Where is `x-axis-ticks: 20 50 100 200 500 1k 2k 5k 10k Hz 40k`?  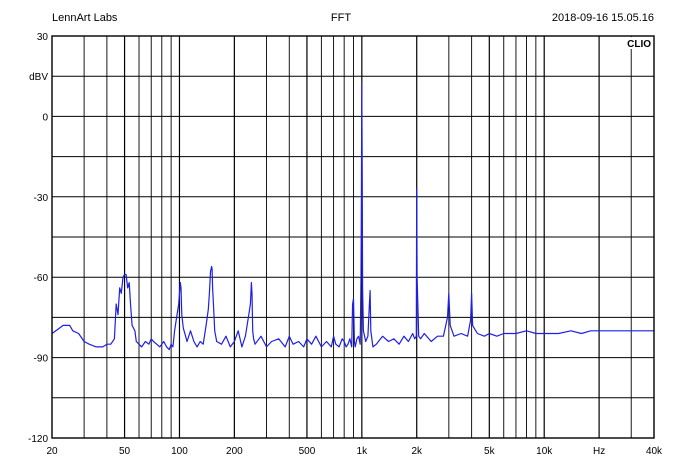
x-axis-ticks: 20 50 100 200 500 1k 2k 5k 10k Hz 40k is located at coordinates (354, 451).